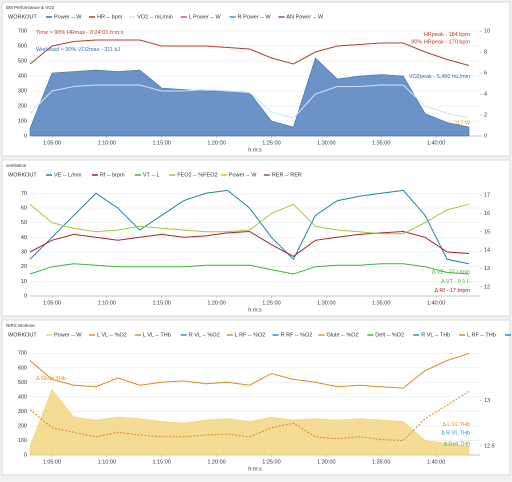  What do you see at coordinates (68, 175) in the screenshot?
I see `legend-label: VE -- L/min` at bounding box center [68, 175].